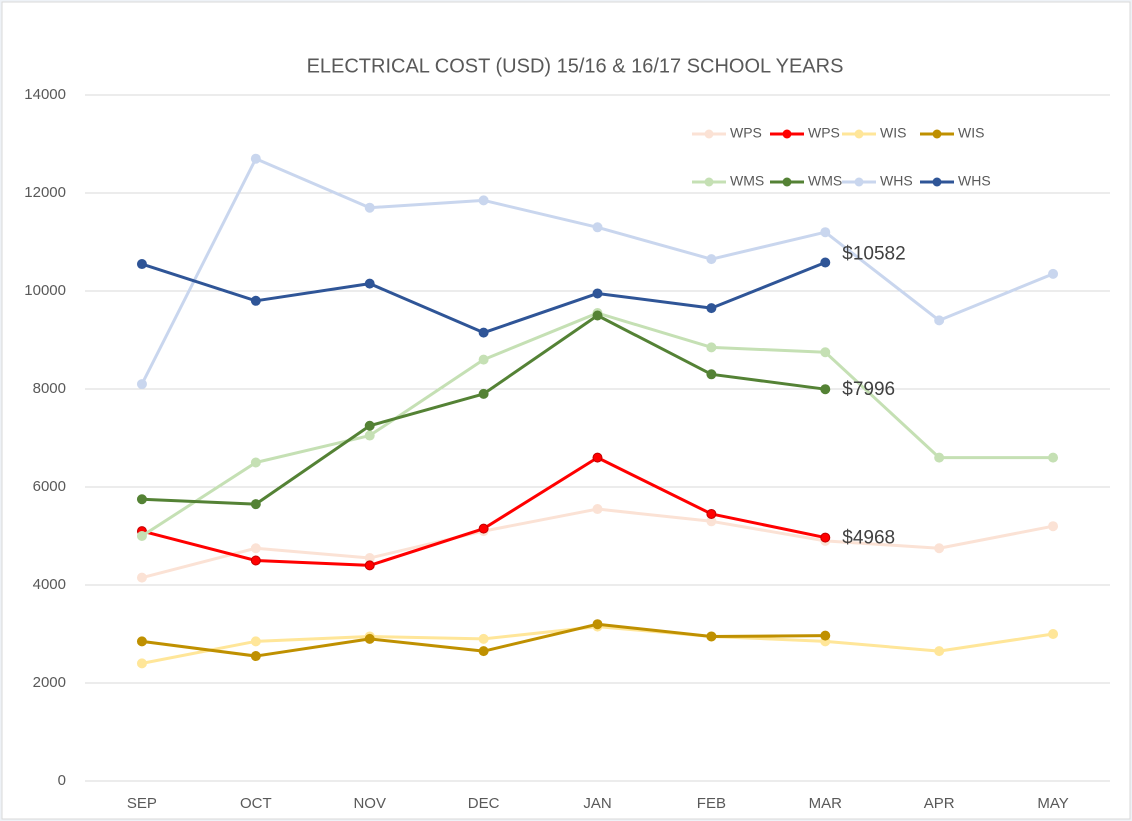 This screenshot has width=1132, height=821. I want to click on y-tick-label: 14000, so click(45, 94).